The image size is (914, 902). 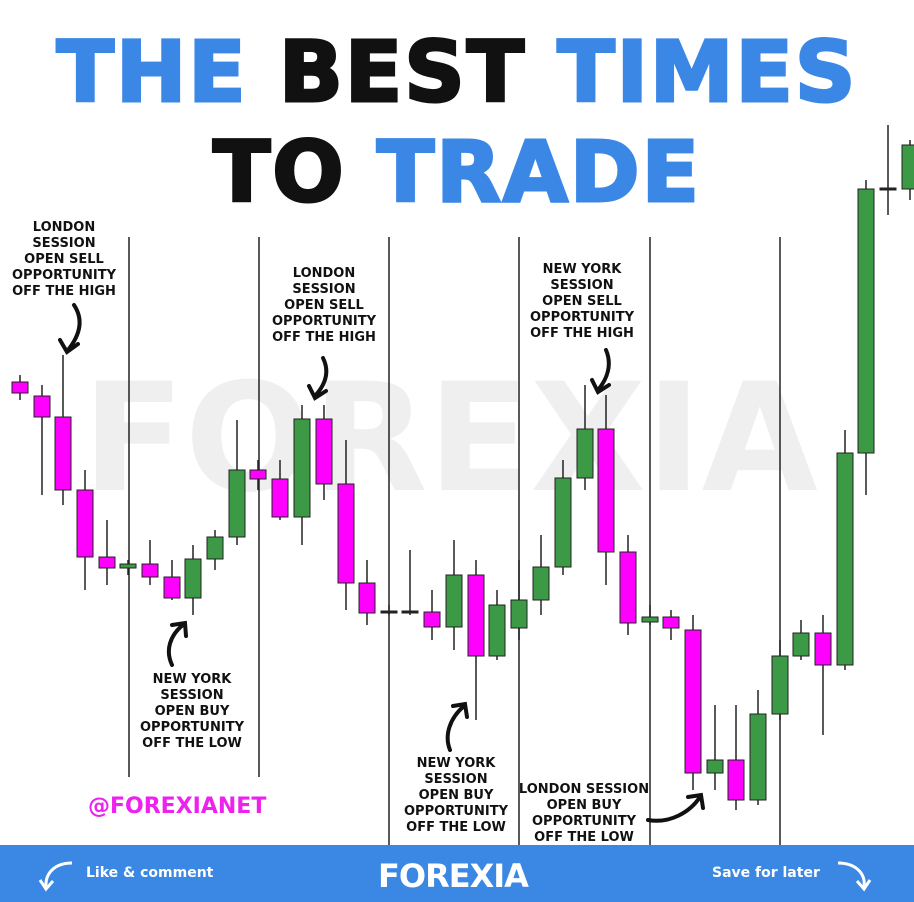 What do you see at coordinates (707, 72) in the screenshot?
I see `title-word: TIMES` at bounding box center [707, 72].